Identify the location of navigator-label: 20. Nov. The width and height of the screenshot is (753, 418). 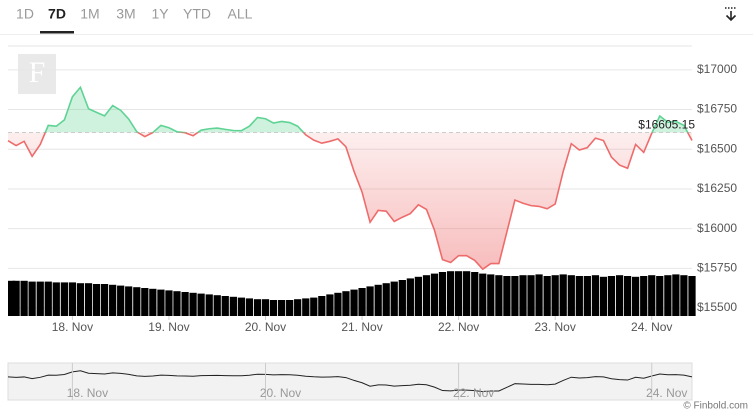
(280, 393).